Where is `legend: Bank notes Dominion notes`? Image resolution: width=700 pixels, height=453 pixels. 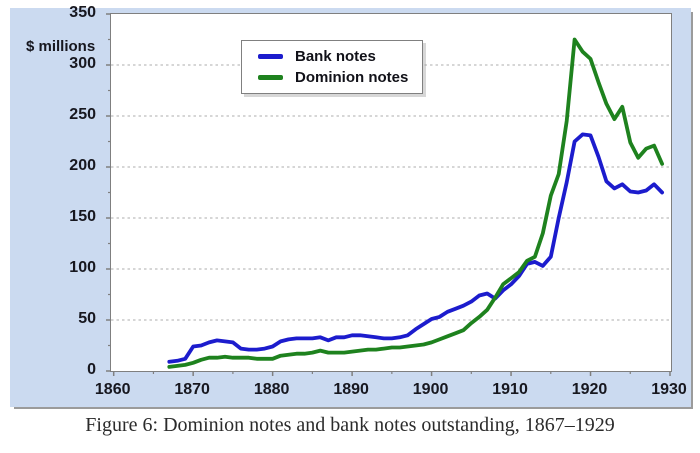
legend: Bank notes Dominion notes is located at coordinates (332, 67).